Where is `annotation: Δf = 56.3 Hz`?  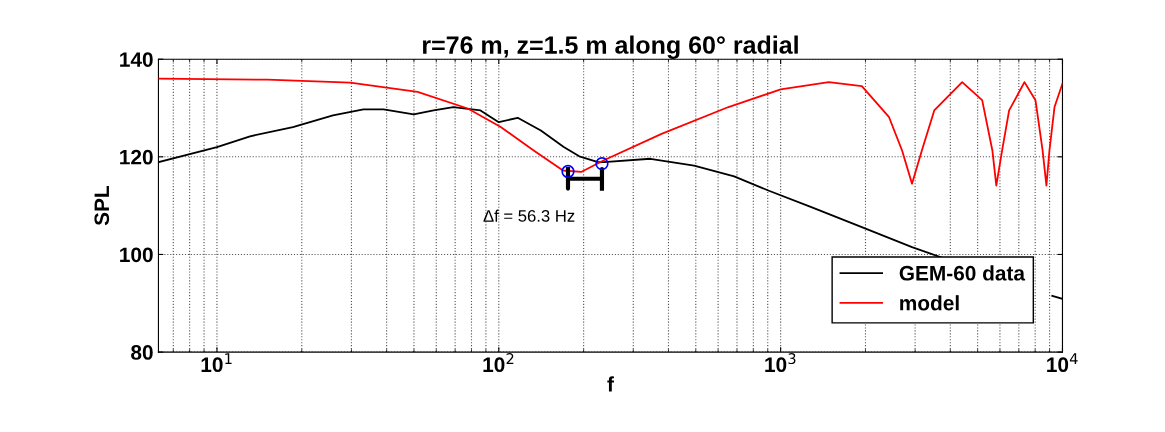
annotation: Δf = 56.3 Hz is located at coordinates (529, 215).